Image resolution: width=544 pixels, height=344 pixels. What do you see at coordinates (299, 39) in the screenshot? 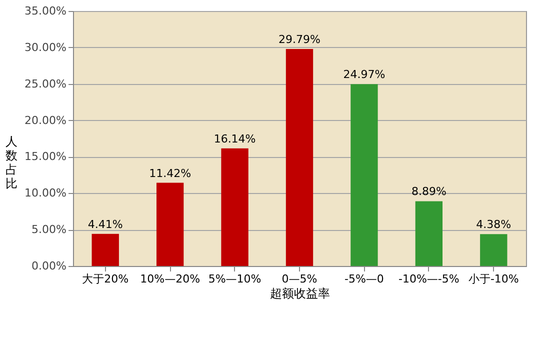
I see `data-label: 29.79%` at bounding box center [299, 39].